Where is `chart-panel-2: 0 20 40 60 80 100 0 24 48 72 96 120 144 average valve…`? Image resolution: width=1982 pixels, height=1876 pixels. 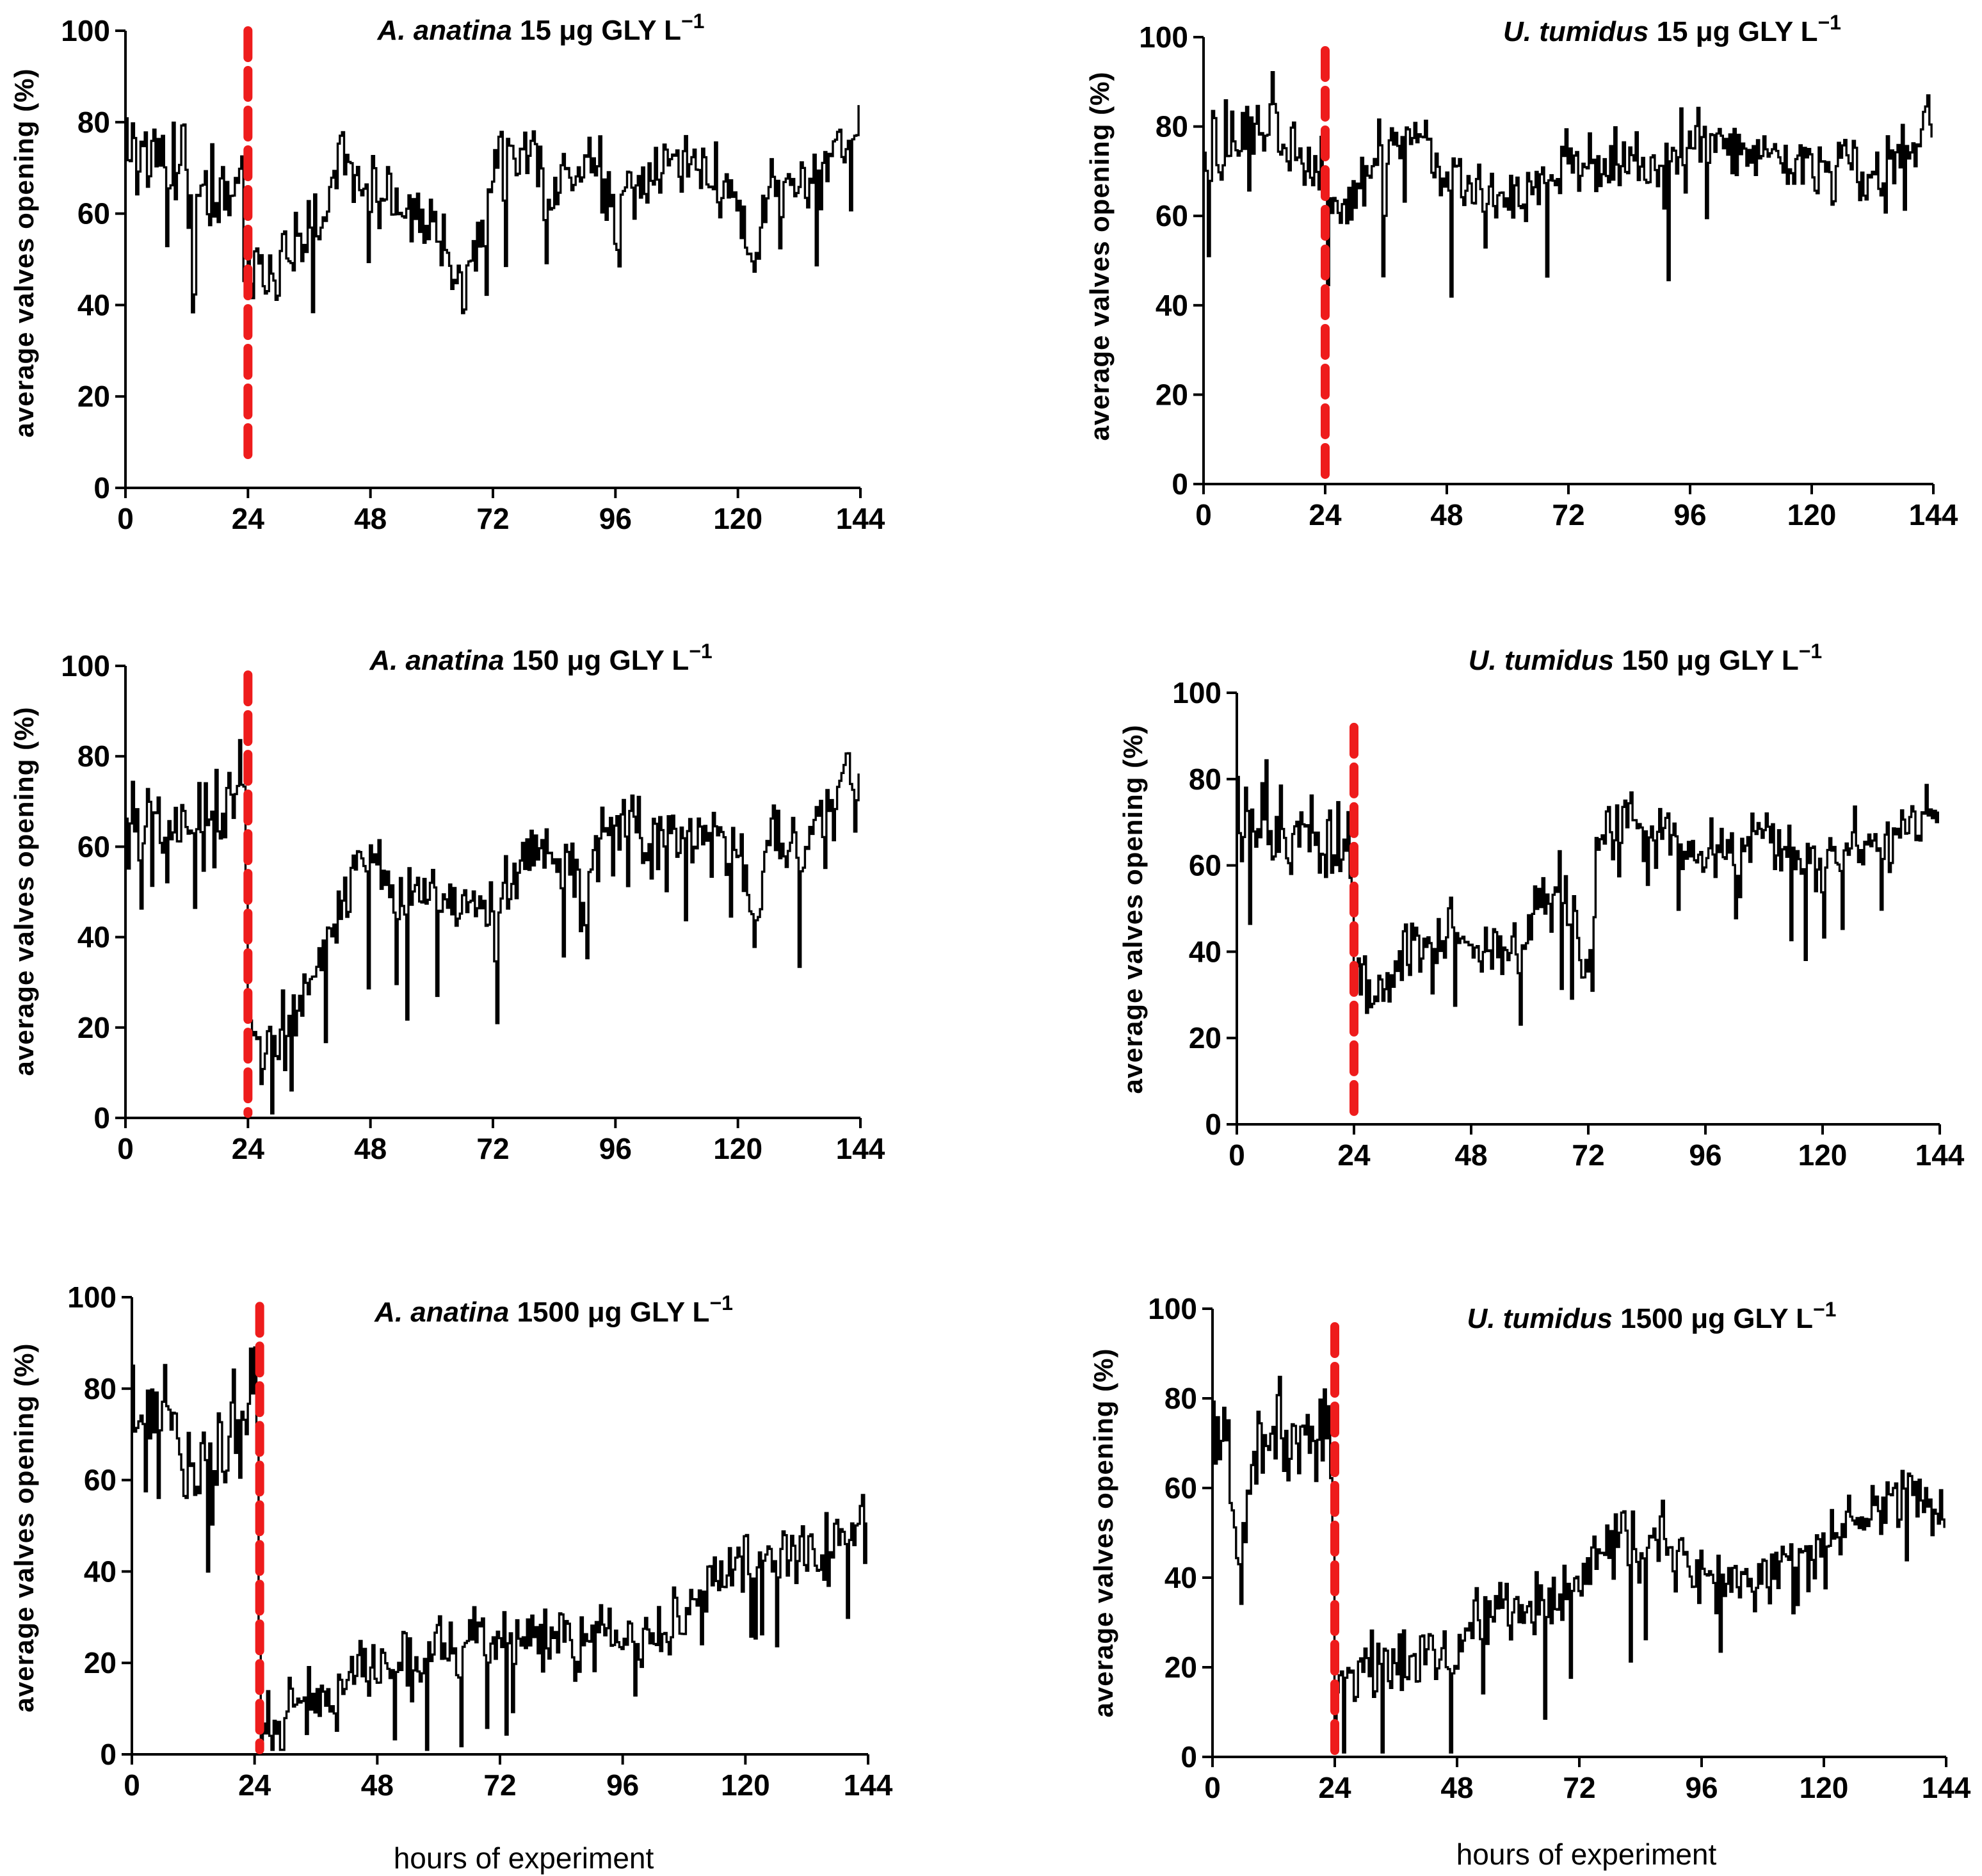 chart-panel-2: 0 20 40 60 80 100 0 24 48 72 96 120 144 average valve… is located at coordinates (1521, 271).